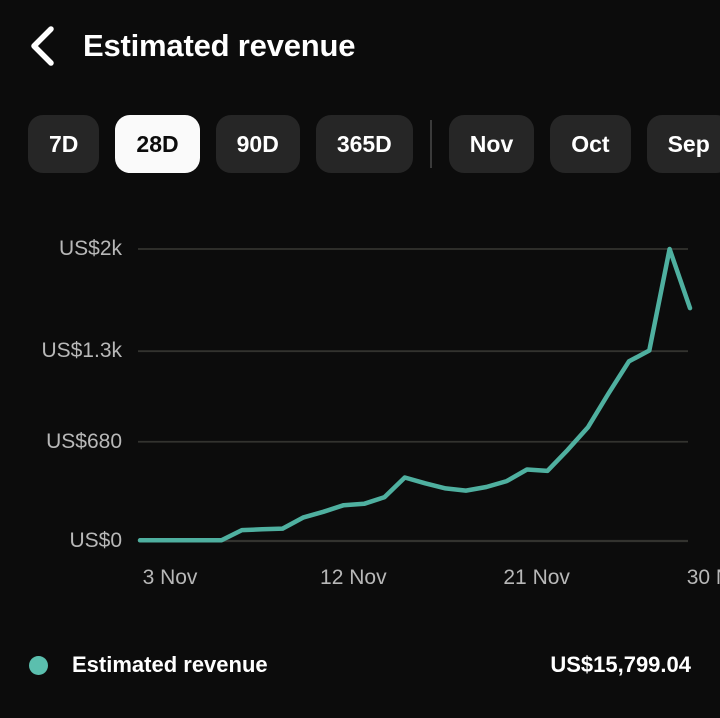 Image resolution: width=720 pixels, height=718 pixels. Describe the element at coordinates (95, 540) in the screenshot. I see `y-axis-tick-label: US$0` at that location.